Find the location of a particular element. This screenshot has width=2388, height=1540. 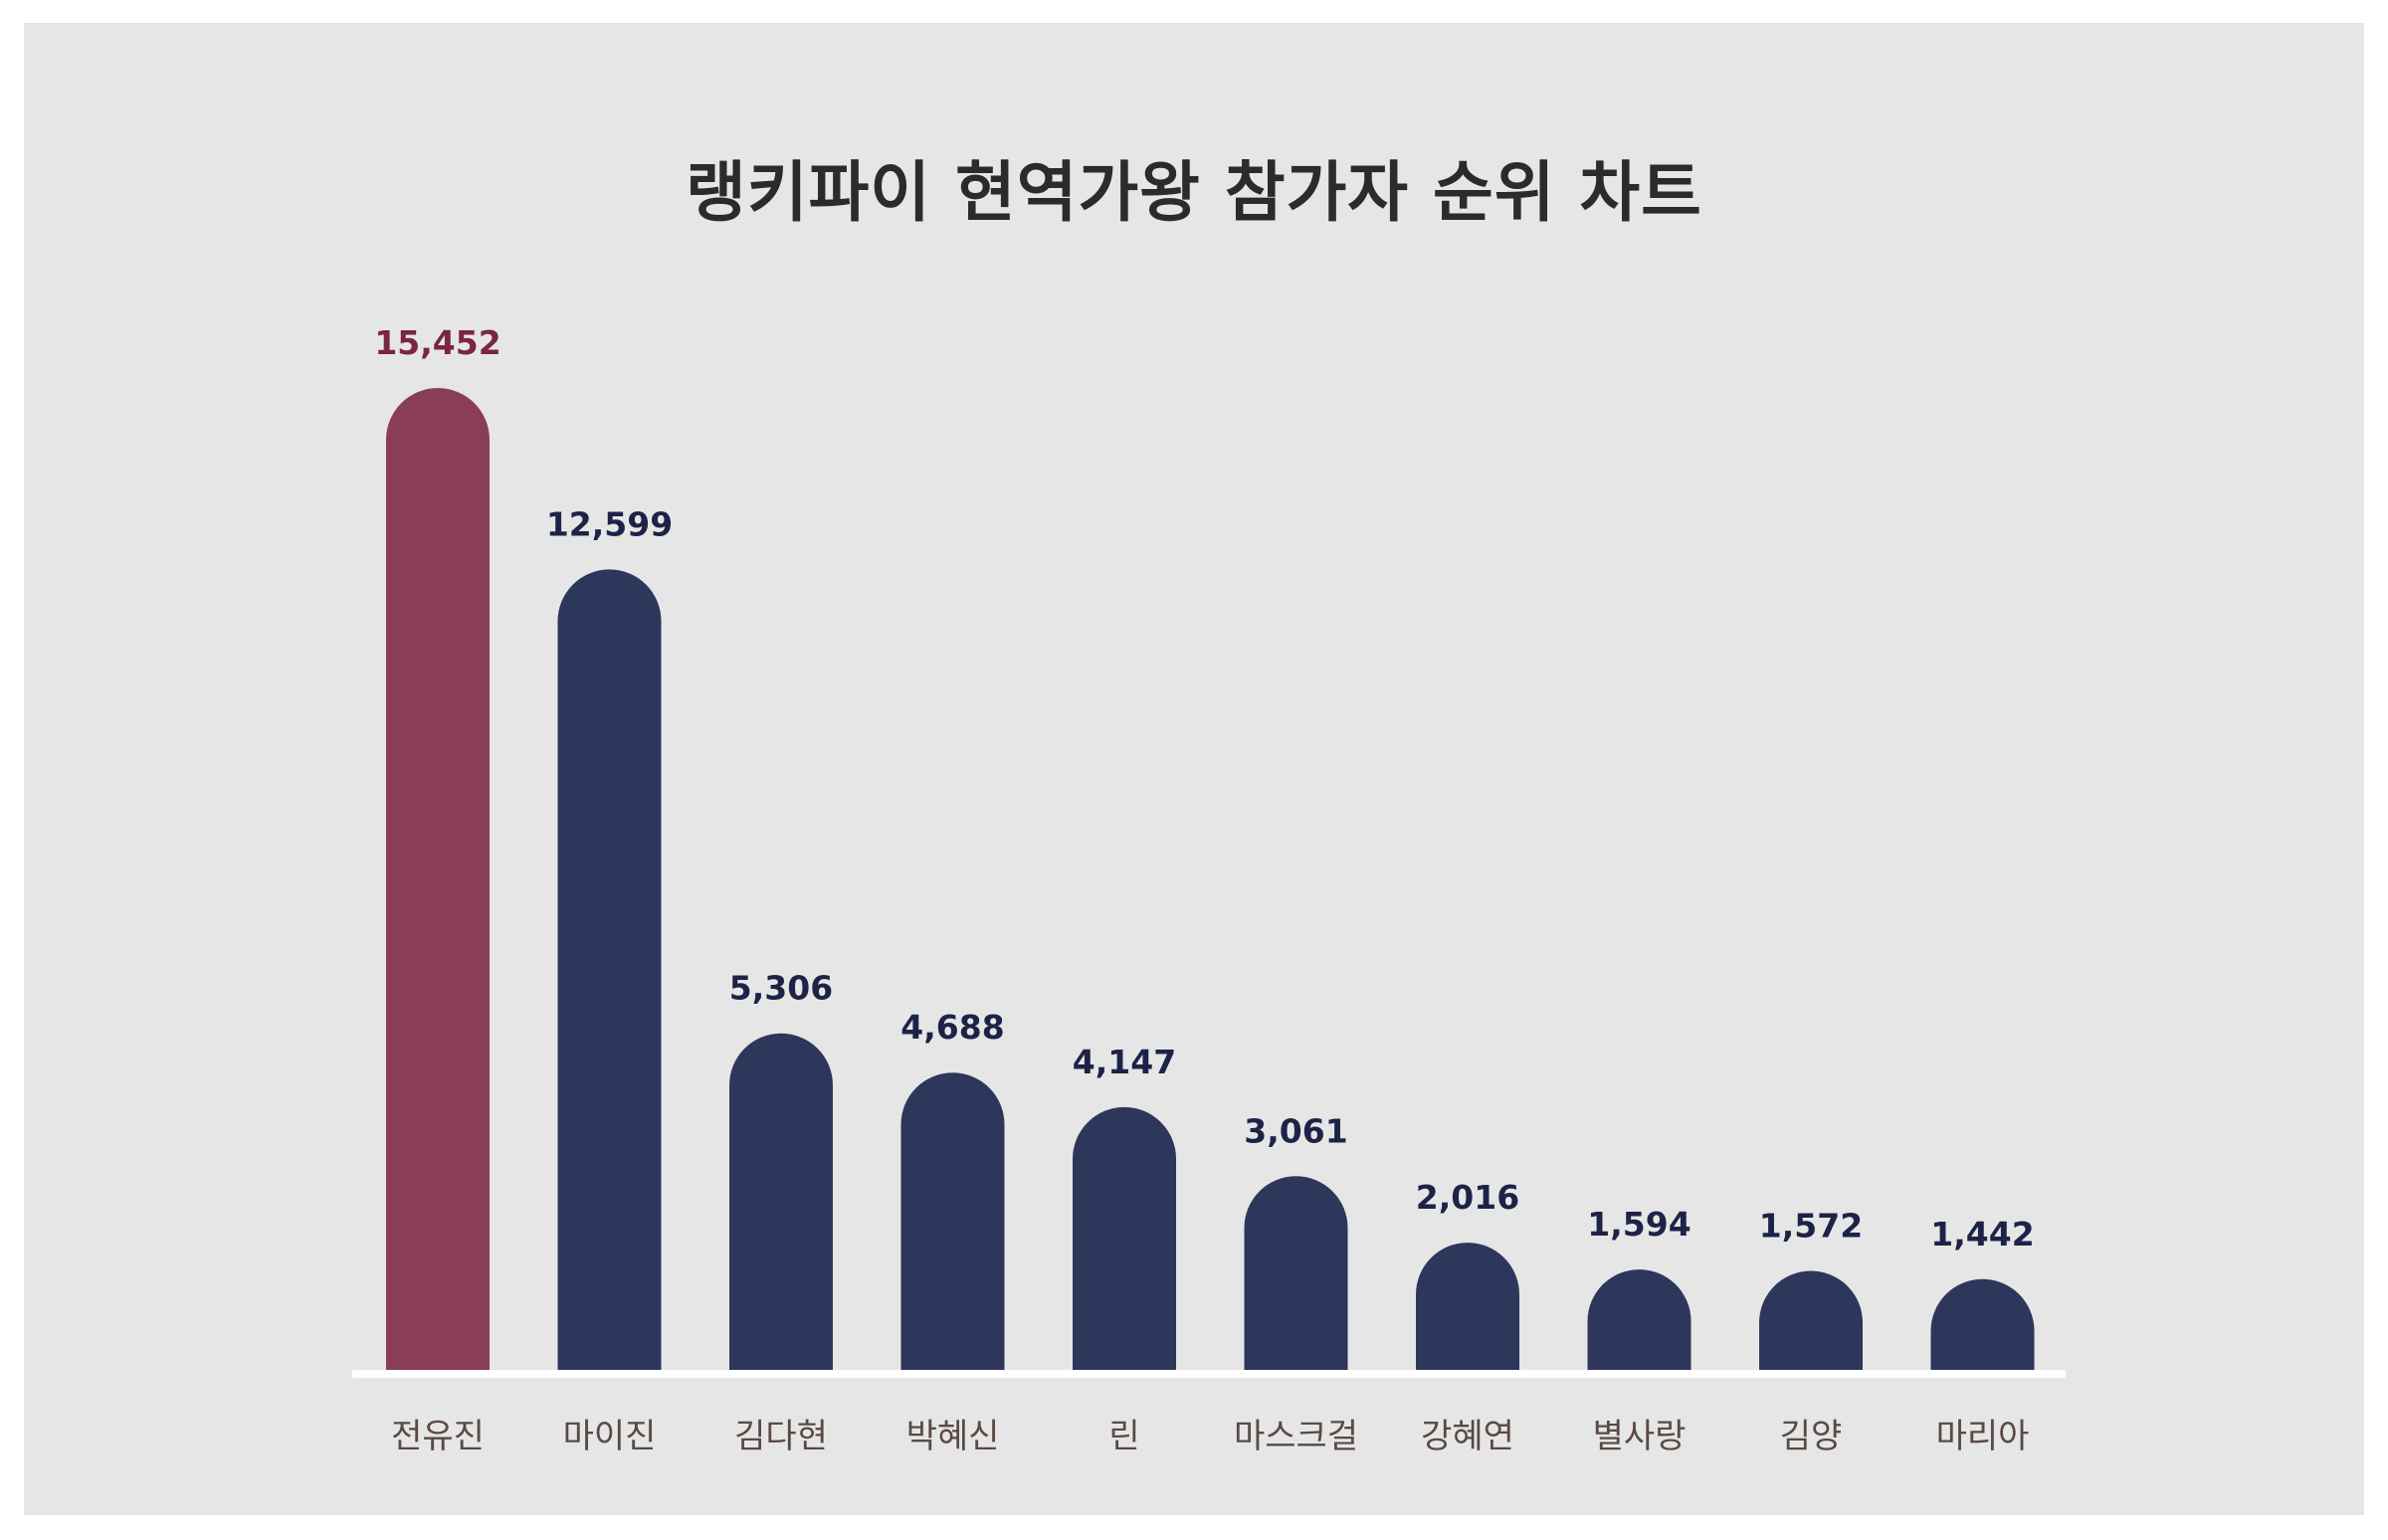

value-label: 12,599 is located at coordinates (609, 523).